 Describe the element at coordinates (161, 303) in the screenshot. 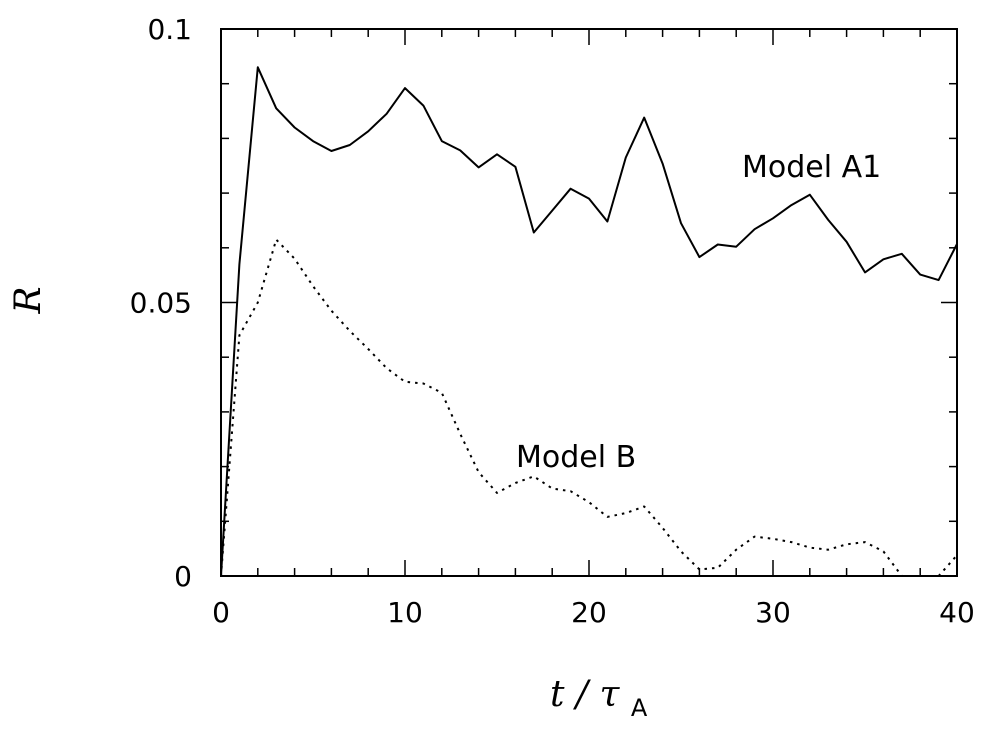

I see `y-tick-label: 0.05` at that location.